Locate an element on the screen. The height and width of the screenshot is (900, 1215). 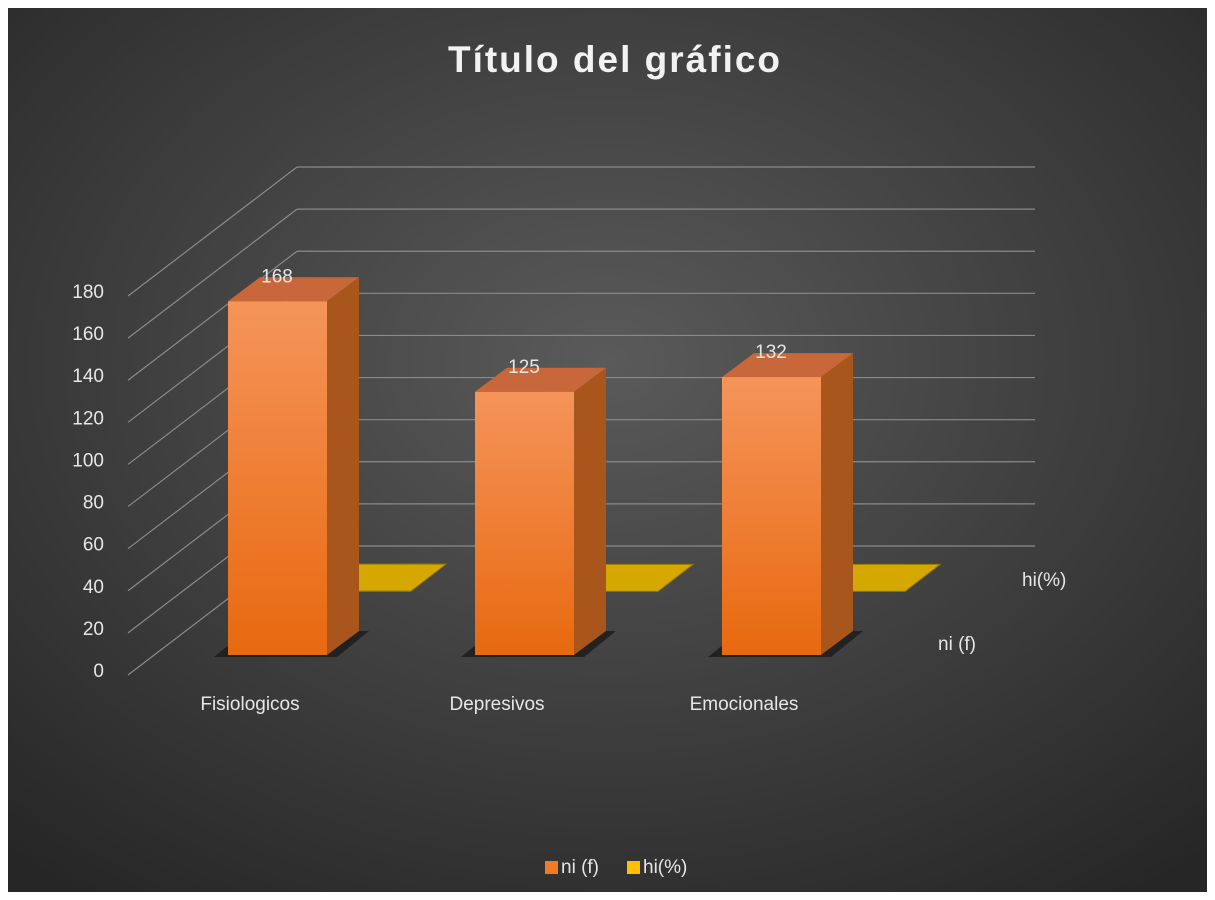
legend-label: ni (f) is located at coordinates (580, 867).